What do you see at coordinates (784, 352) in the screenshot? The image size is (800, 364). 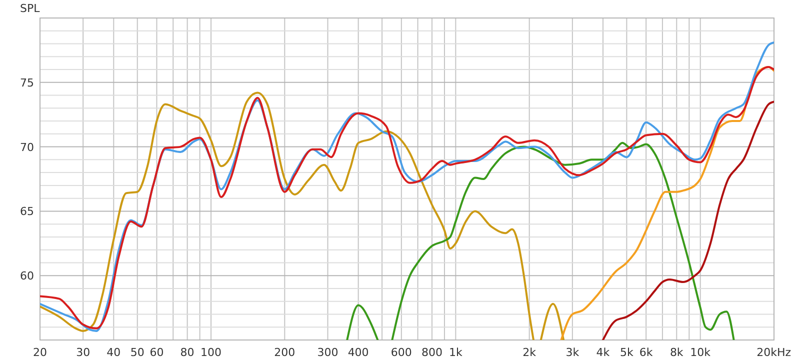 I see `x-axis-title: Hz` at bounding box center [784, 352].